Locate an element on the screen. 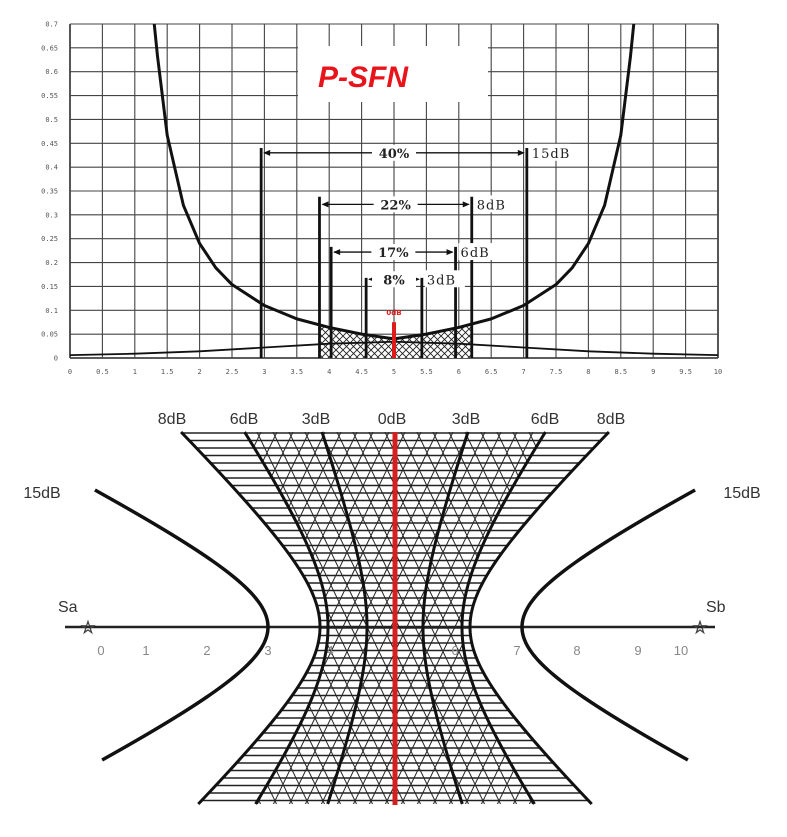 This screenshot has height=837, width=787. axis-tick-label: 1 is located at coordinates (145, 650).